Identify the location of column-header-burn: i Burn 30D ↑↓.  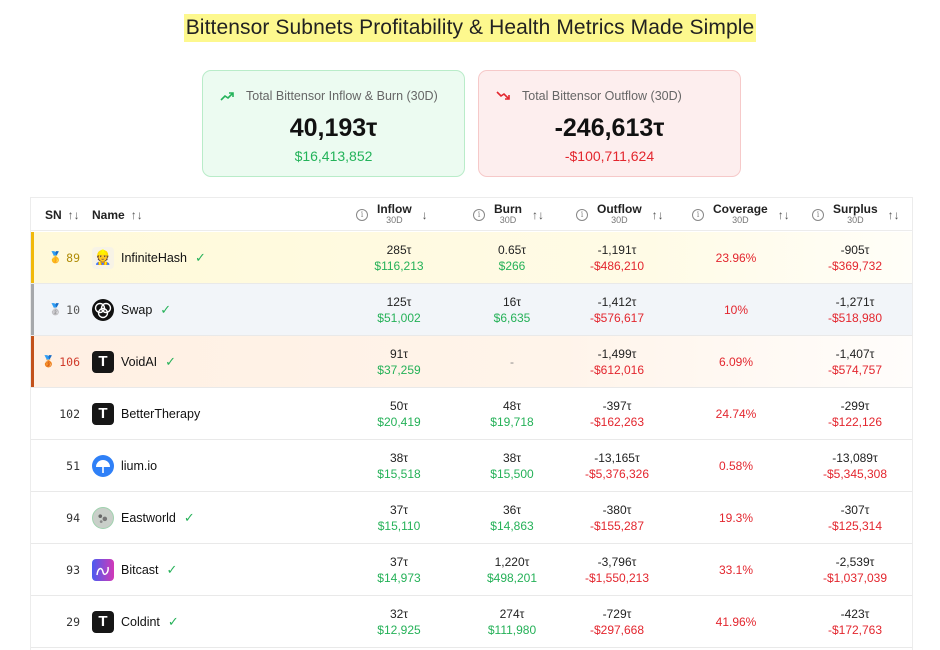
(508, 214).